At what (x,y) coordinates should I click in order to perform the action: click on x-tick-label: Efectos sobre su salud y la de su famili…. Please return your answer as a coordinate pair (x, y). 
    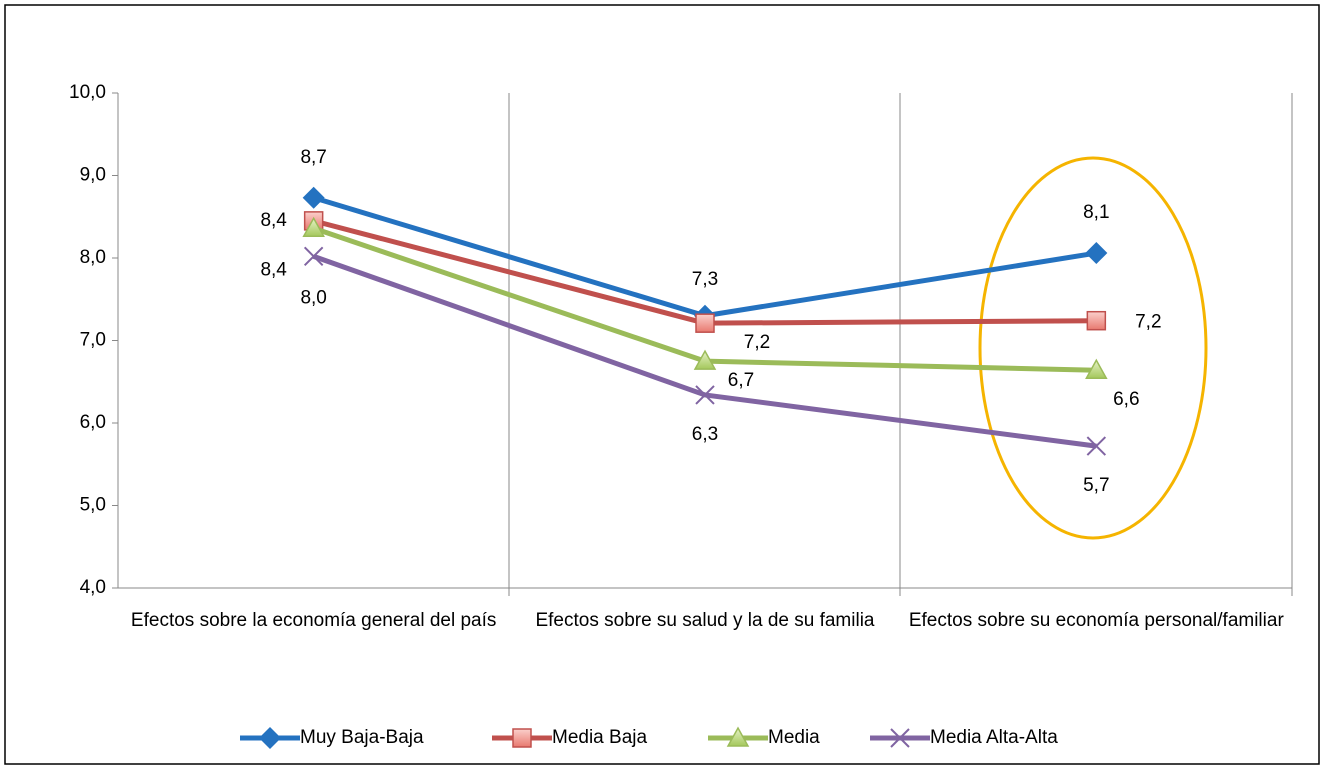
    Looking at the image, I should click on (705, 620).